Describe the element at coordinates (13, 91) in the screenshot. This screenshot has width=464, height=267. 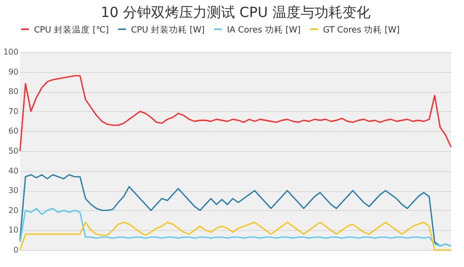
I see `y-tick-label: 80` at that location.